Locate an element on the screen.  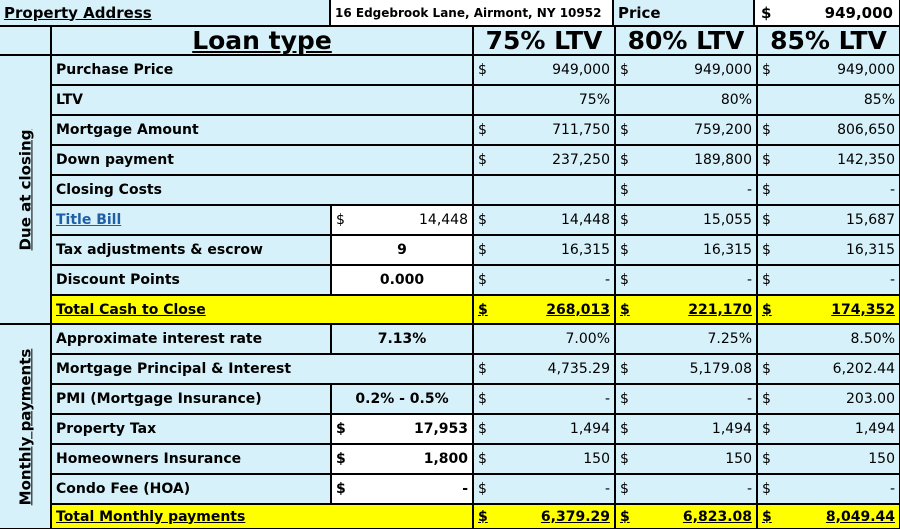
row-label-total-cash-to-close: Total Cash to Close is located at coordinates (262, 309).